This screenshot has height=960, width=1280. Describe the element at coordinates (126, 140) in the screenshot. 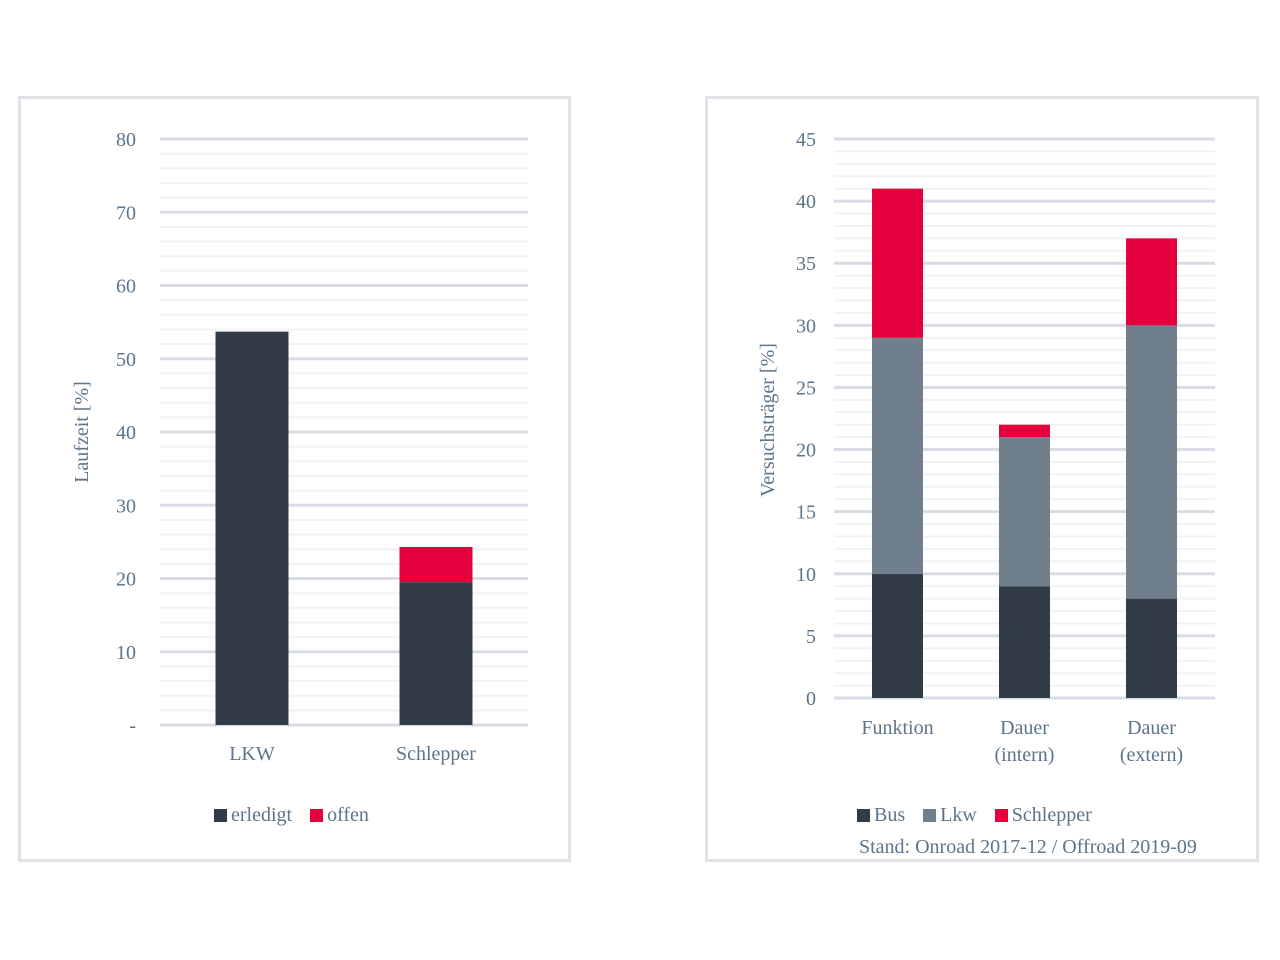

I see `laufzeit-y-tick-label: 80` at that location.